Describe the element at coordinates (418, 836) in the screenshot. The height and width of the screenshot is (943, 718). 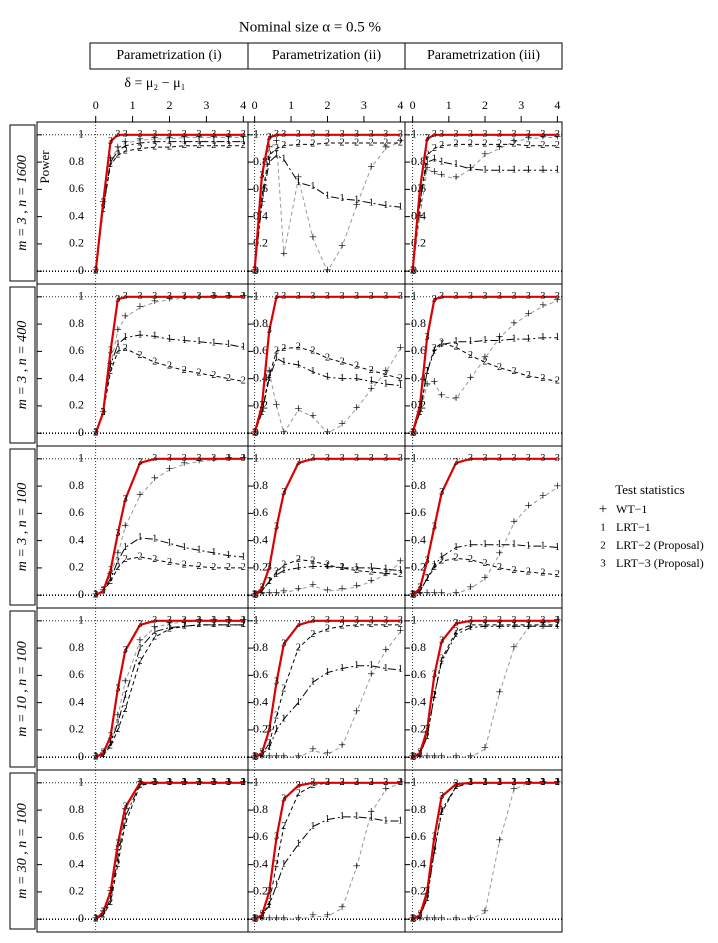
I see `y-tick-label: 0.6` at that location.